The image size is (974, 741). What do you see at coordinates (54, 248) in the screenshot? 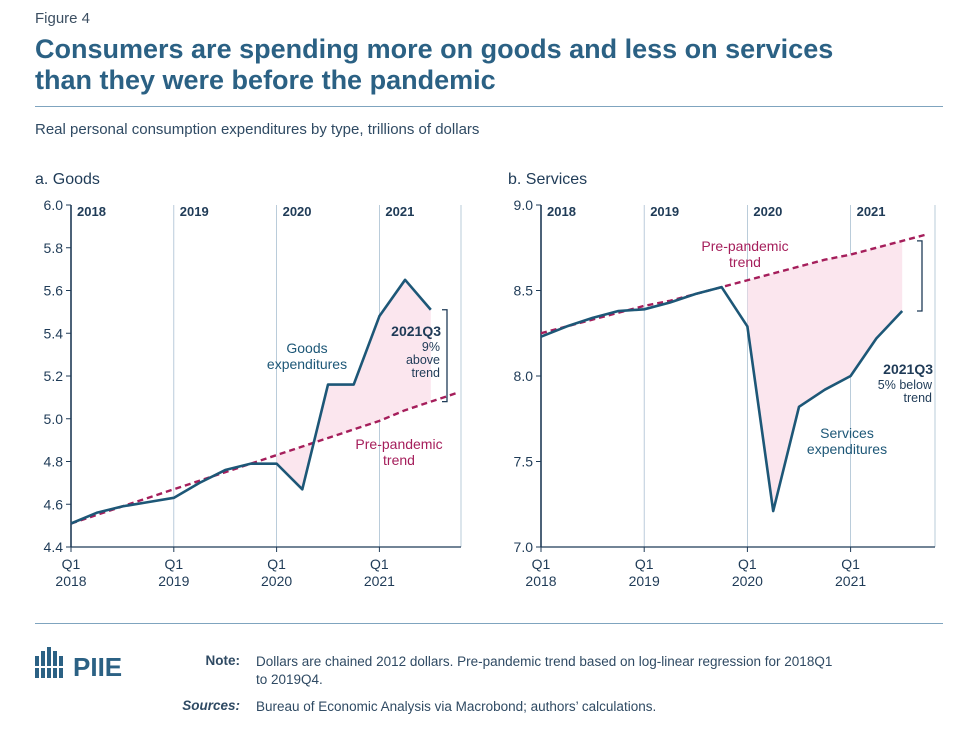
I see `goods-ytick-label: 5.8` at bounding box center [54, 248].